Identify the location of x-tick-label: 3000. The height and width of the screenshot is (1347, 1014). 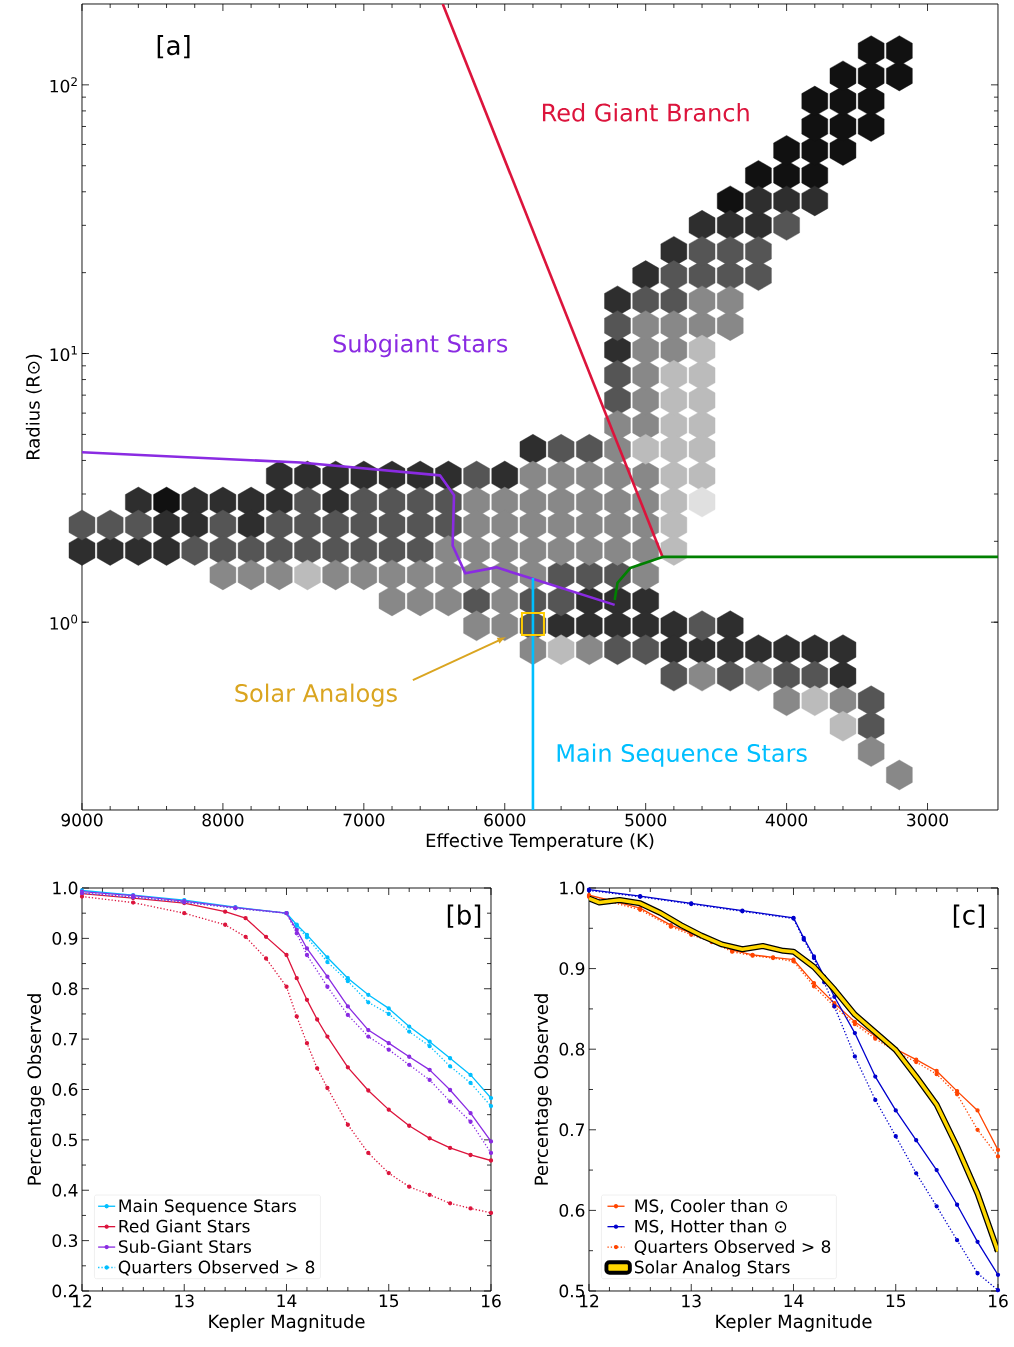
(928, 820).